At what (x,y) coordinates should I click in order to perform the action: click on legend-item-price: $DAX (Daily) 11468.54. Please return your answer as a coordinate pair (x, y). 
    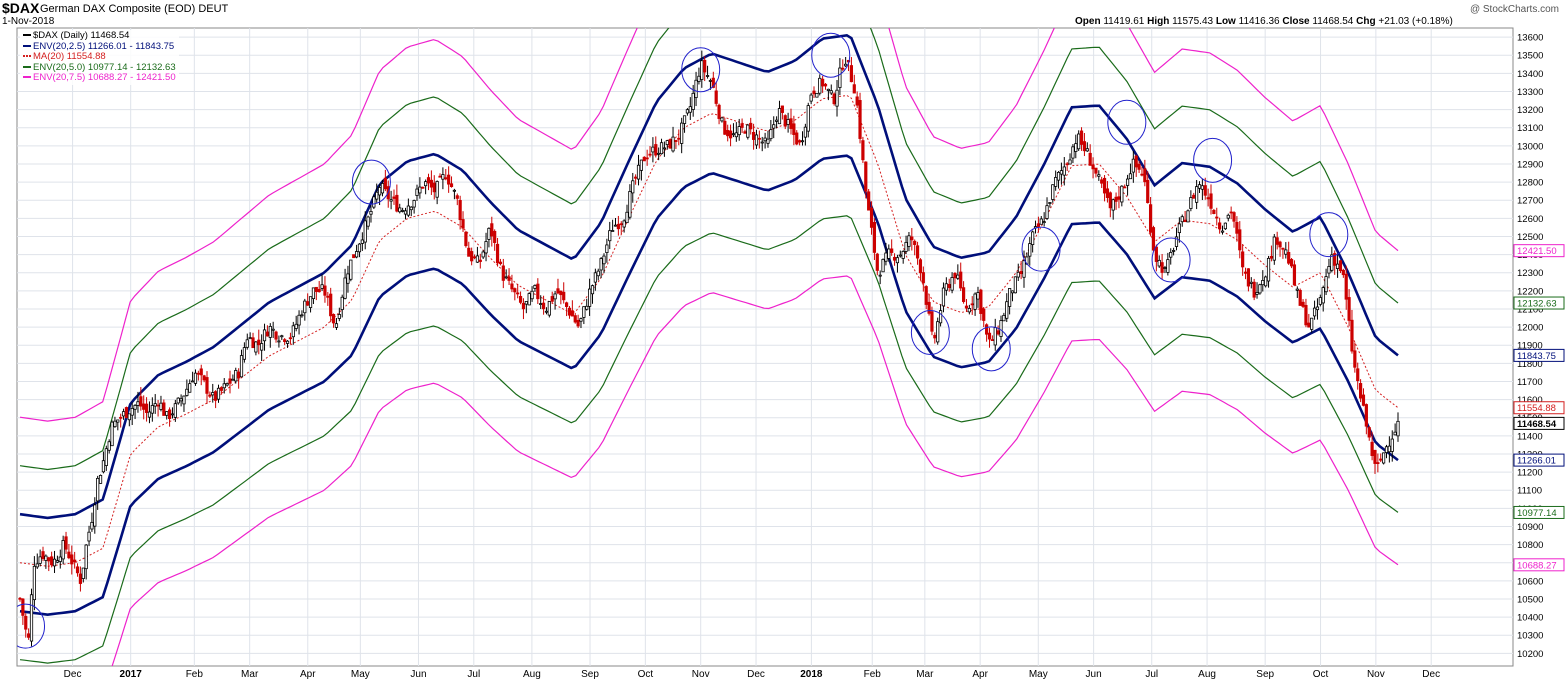
    Looking at the image, I should click on (99, 36).